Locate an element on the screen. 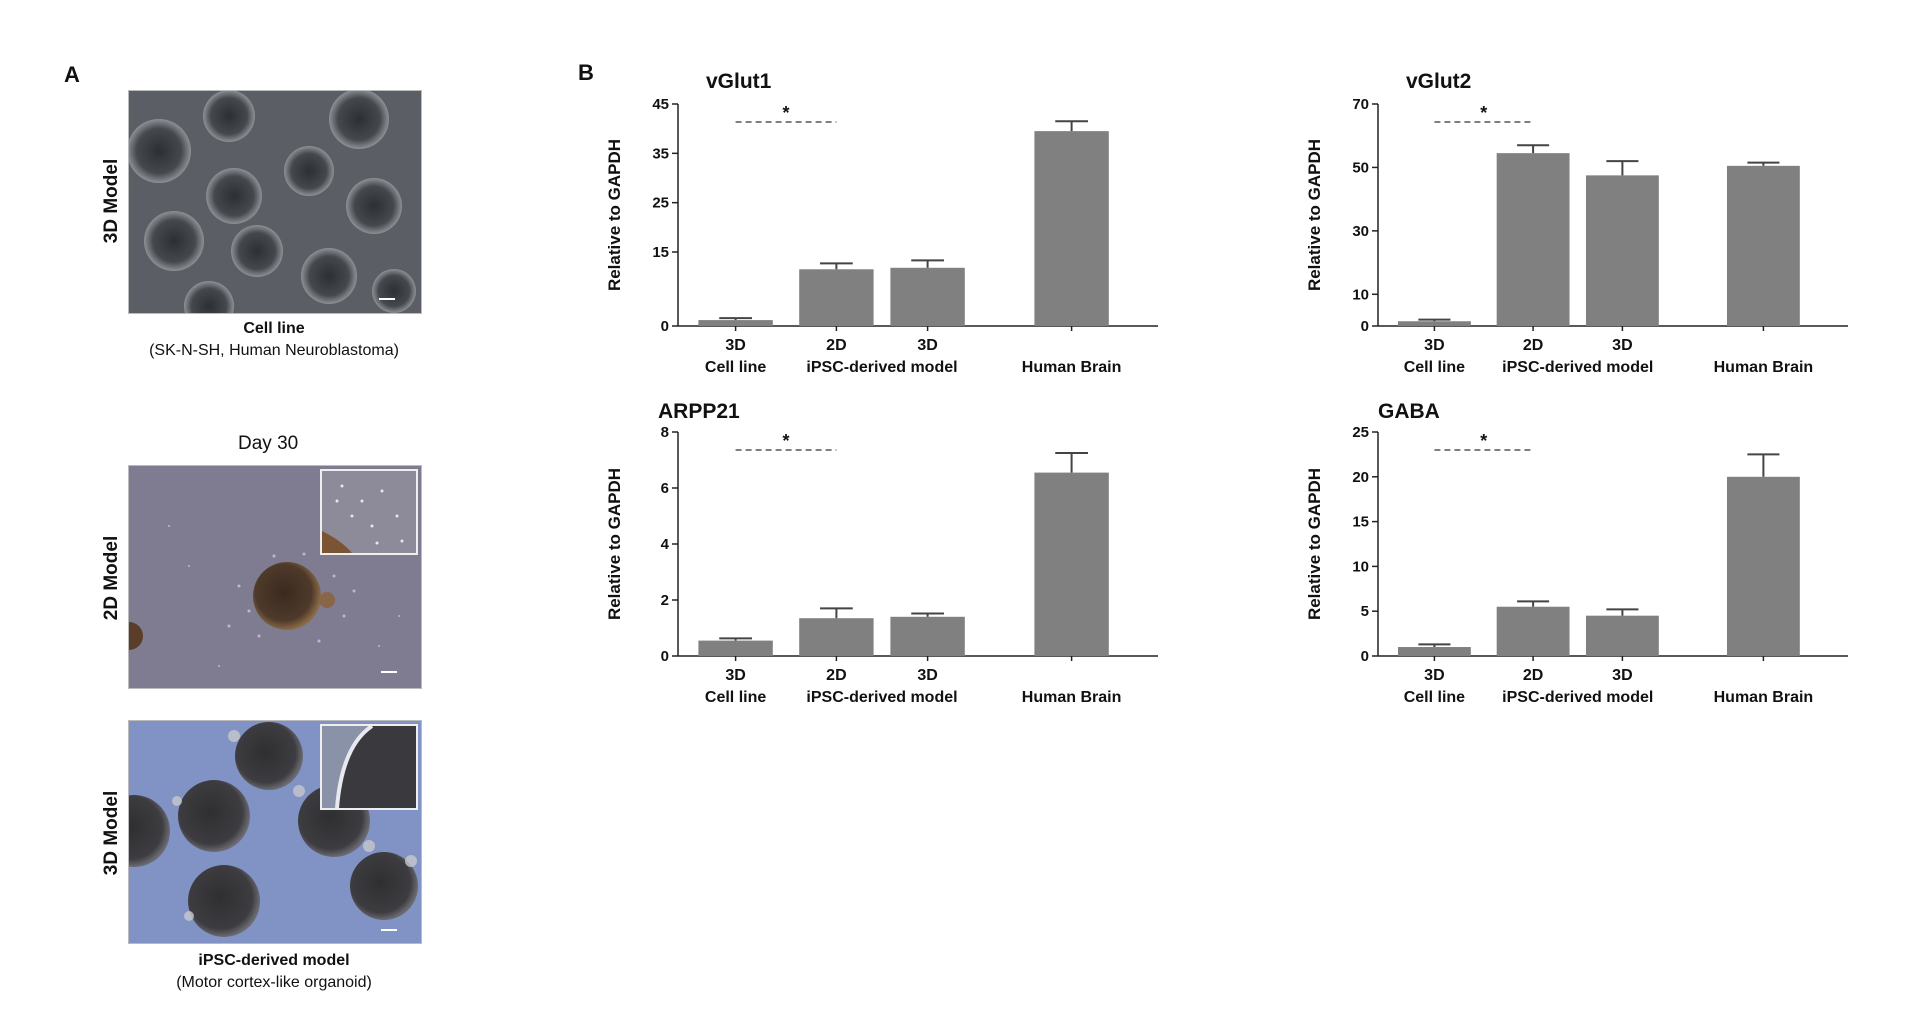 Image resolution: width=1920 pixels, height=1016 pixels. y-tick-label: 45 is located at coordinates (660, 104).